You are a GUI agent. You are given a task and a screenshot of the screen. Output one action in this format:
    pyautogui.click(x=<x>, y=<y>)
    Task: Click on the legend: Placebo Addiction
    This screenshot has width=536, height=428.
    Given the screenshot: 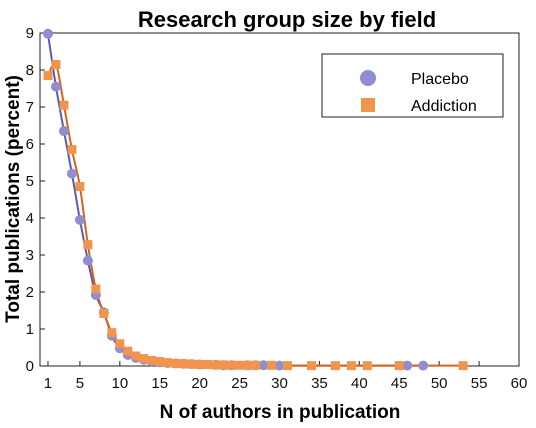 What is the action you would take?
    pyautogui.click(x=412, y=85)
    